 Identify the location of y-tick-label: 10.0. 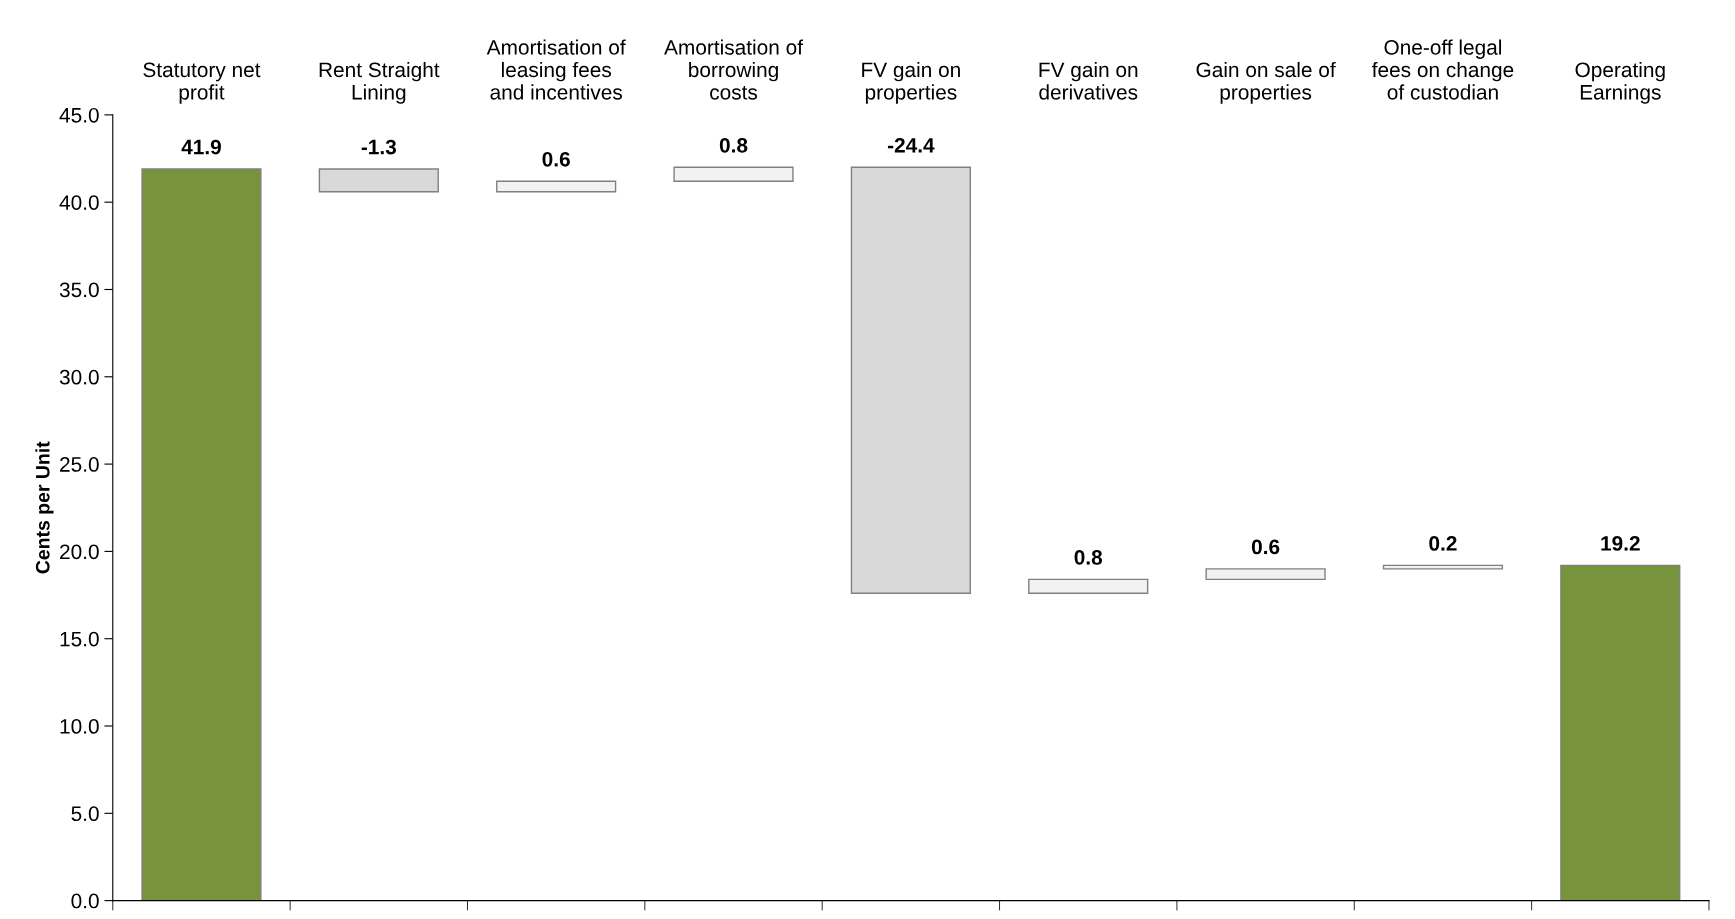
(79, 726).